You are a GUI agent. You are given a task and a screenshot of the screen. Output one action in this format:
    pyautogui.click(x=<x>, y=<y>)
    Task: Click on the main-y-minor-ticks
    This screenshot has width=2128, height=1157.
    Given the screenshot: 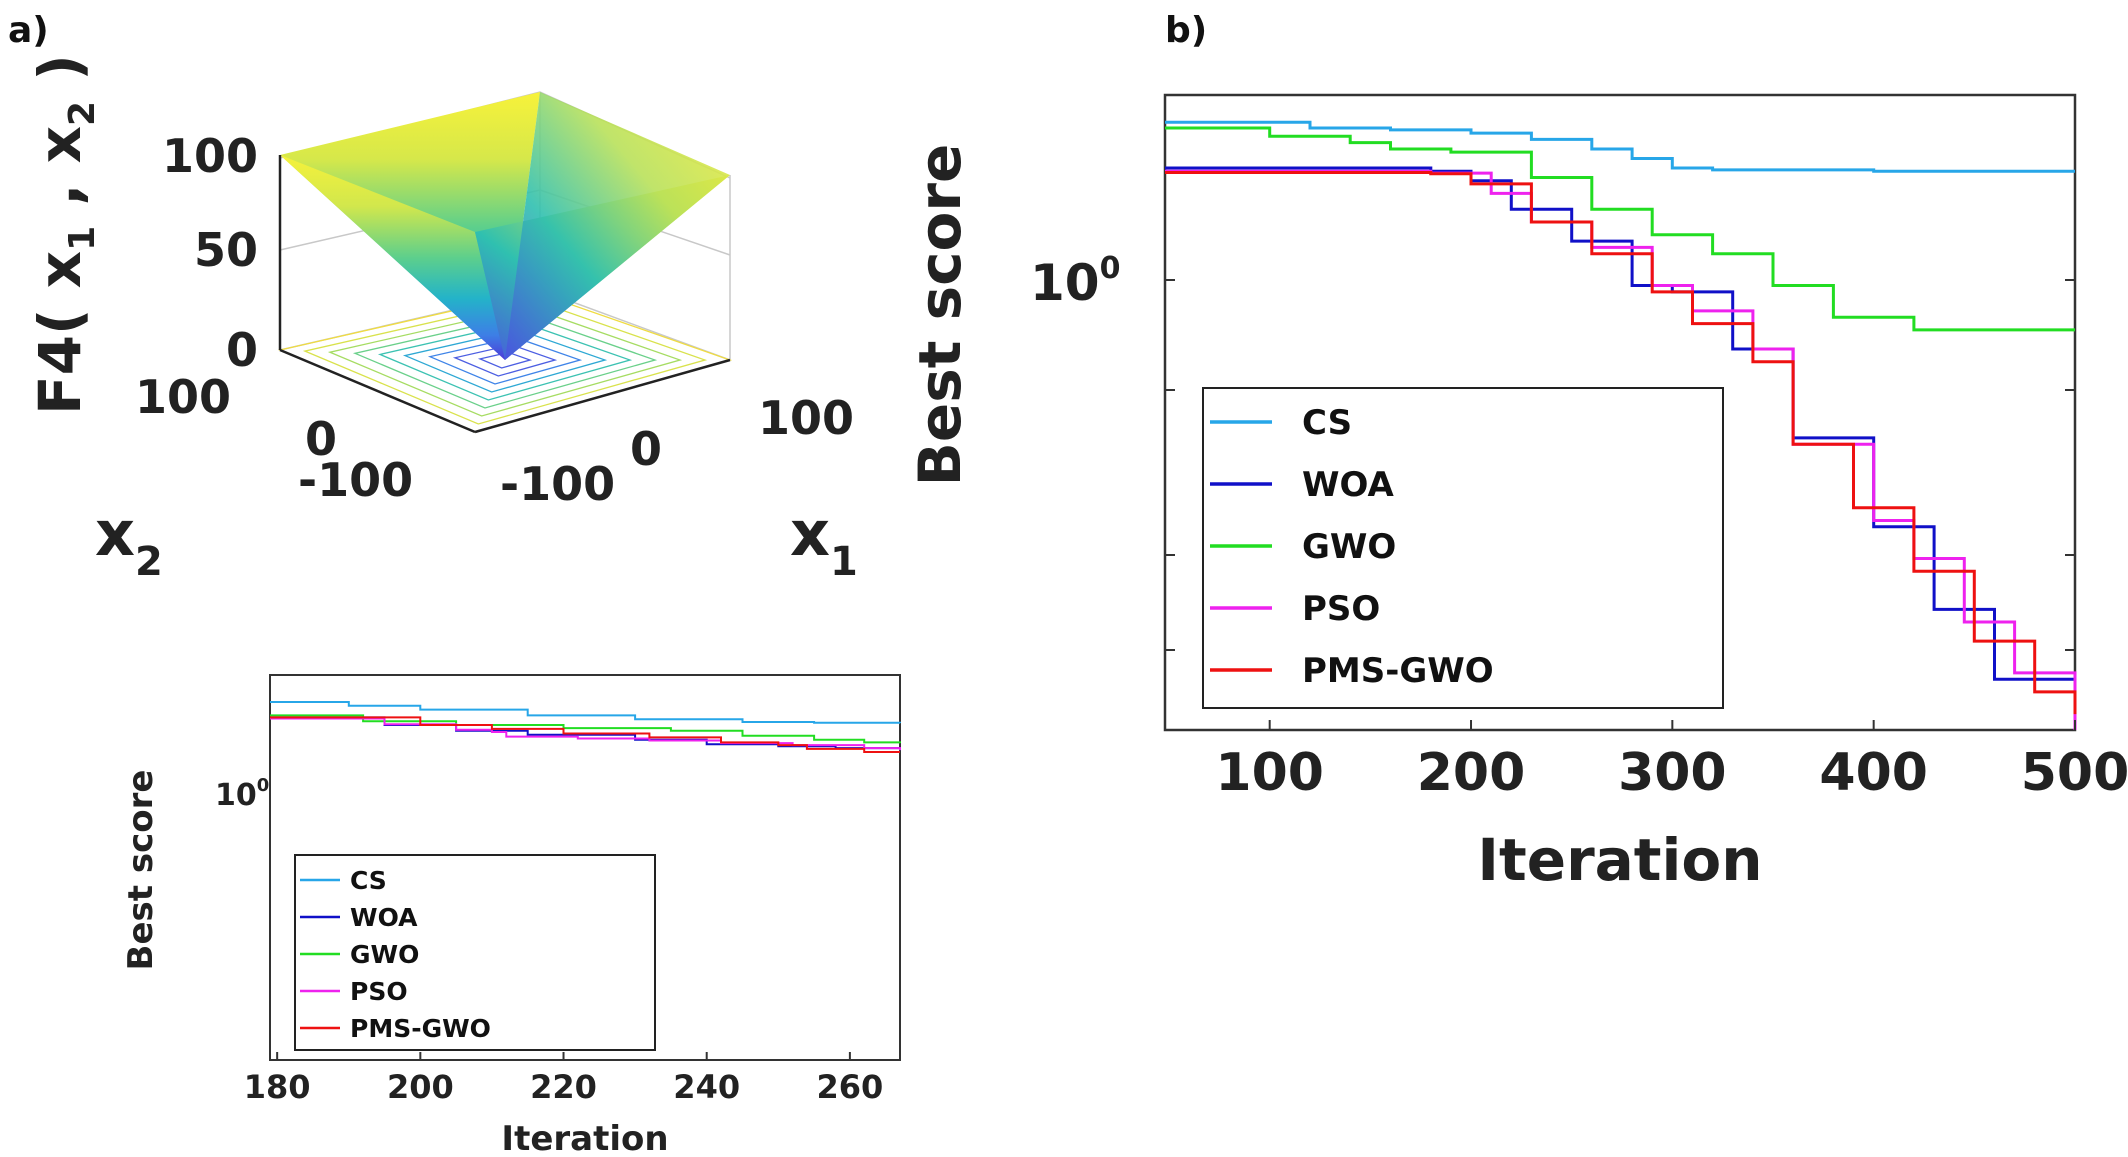 What is the action you would take?
    pyautogui.click(x=1620, y=465)
    